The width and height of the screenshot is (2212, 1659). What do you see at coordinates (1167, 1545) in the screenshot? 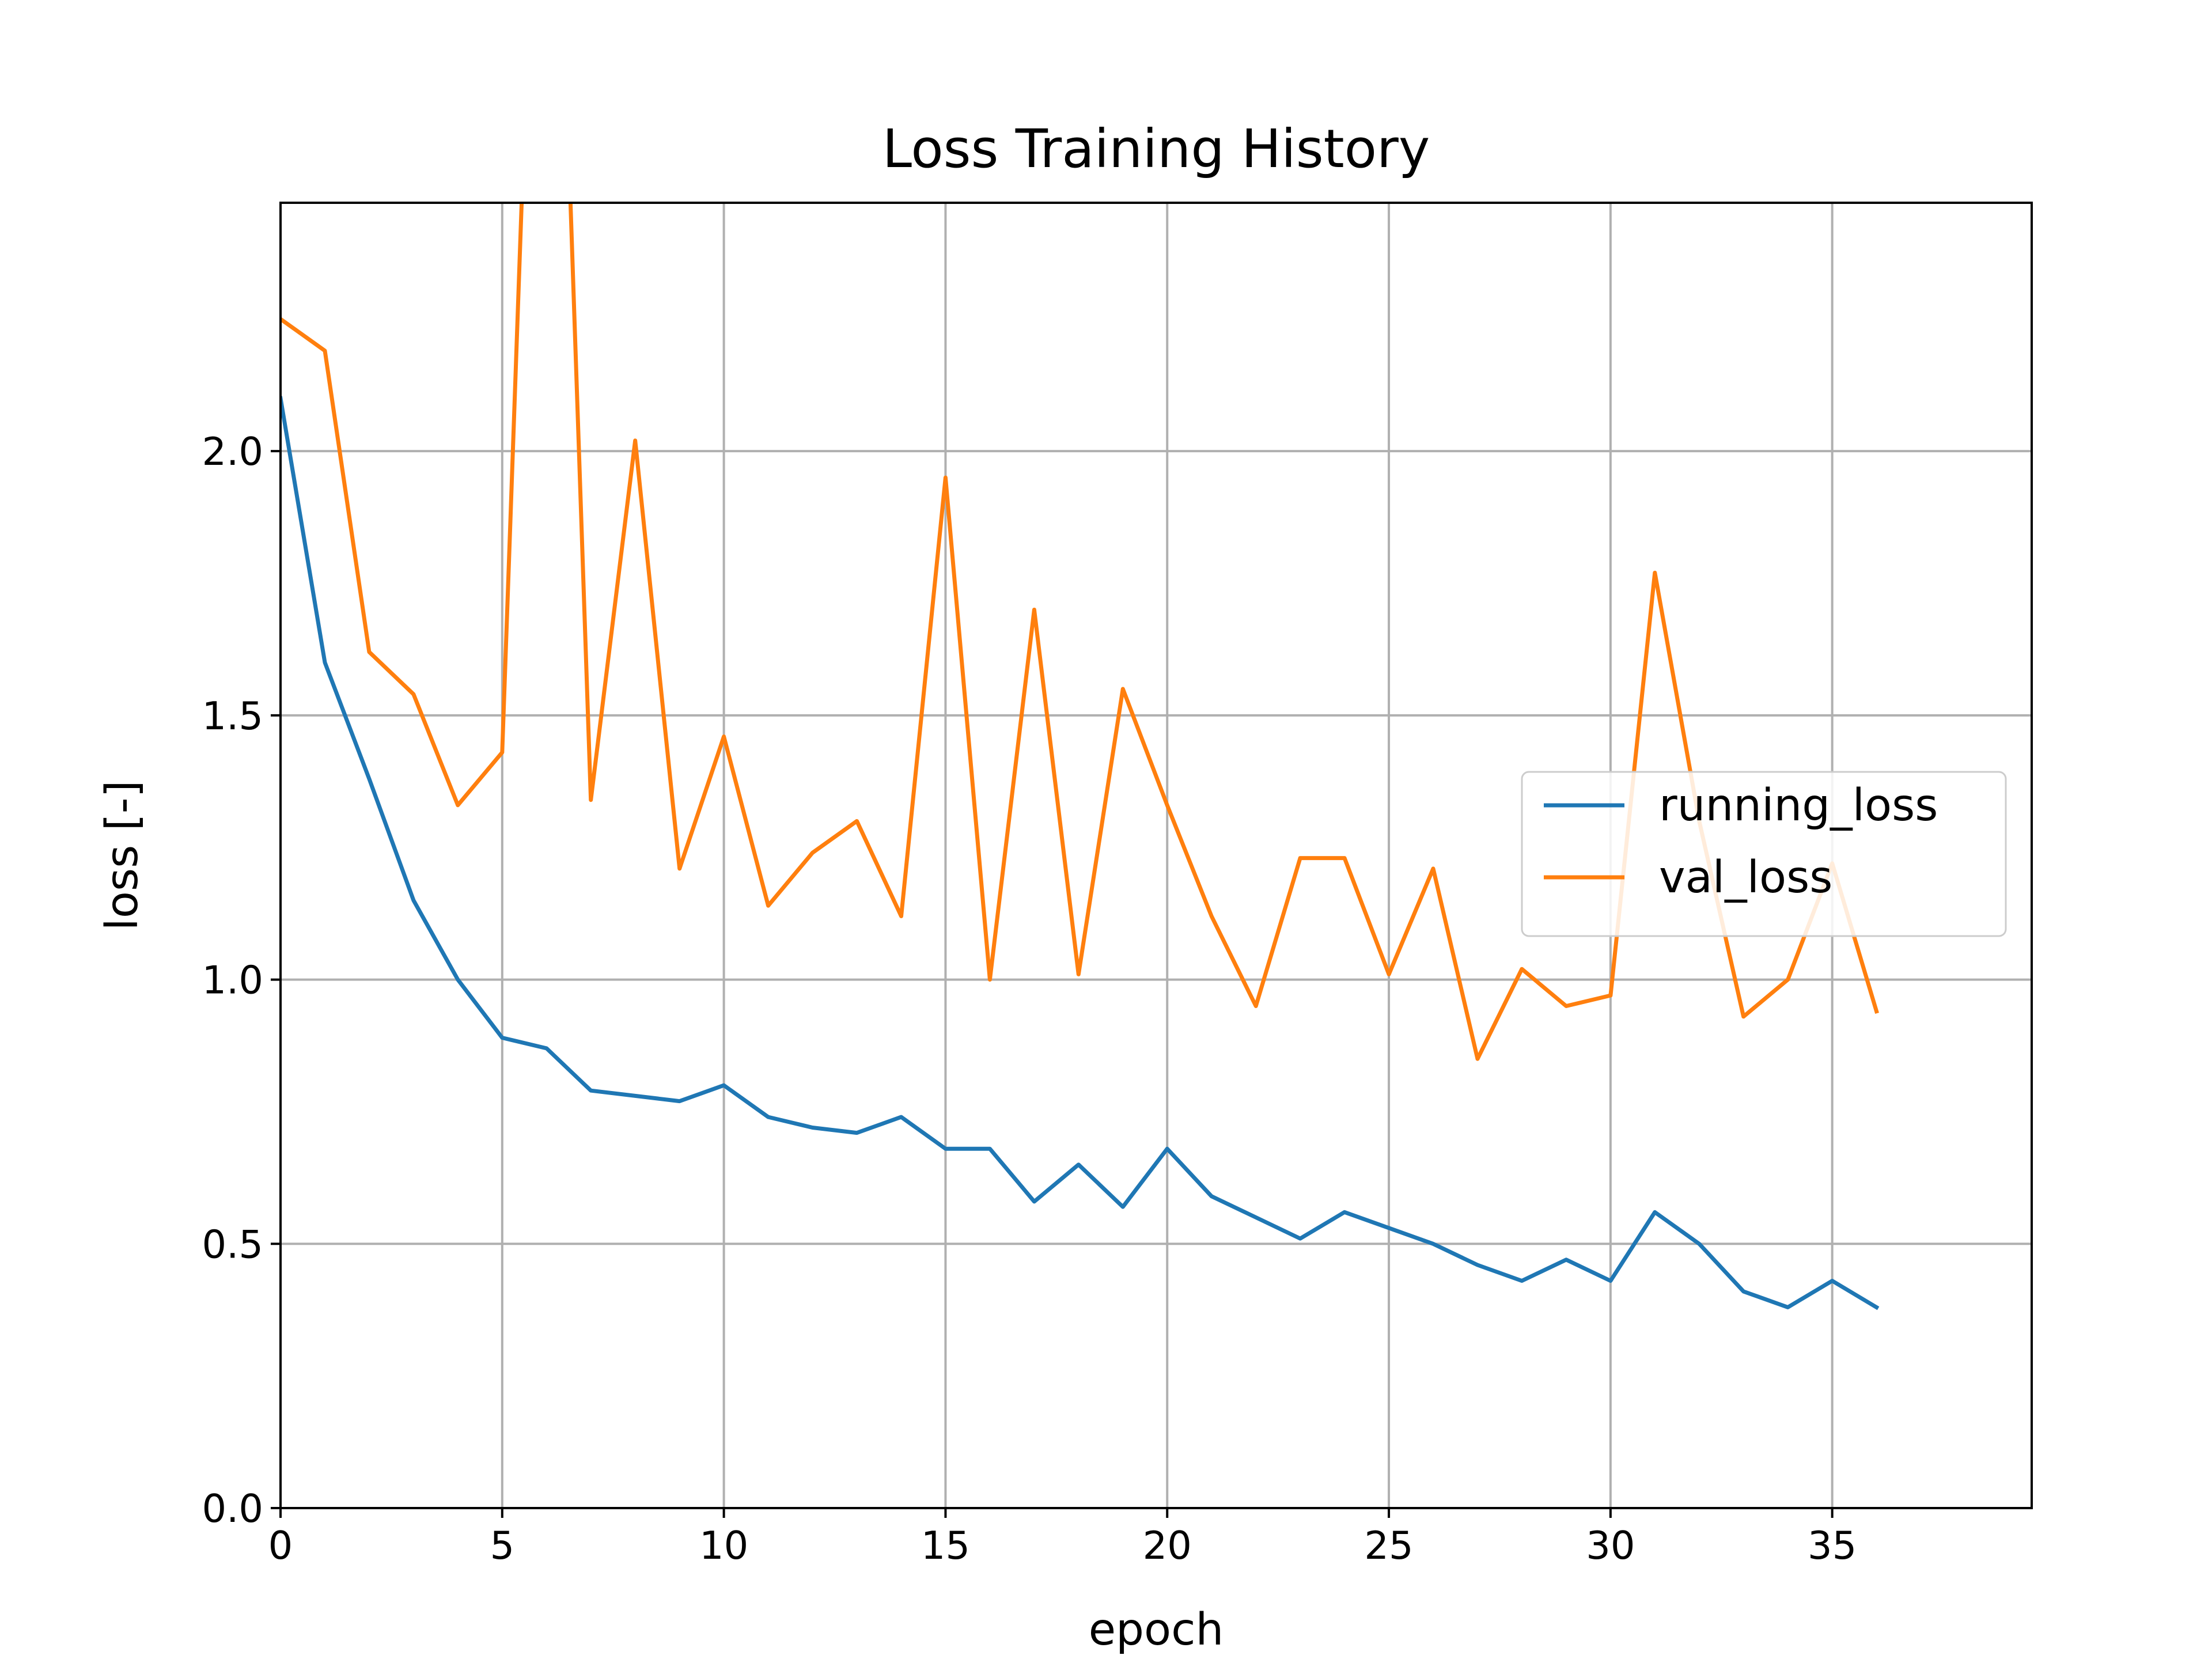
I see `x-tick-label: 20` at bounding box center [1167, 1545].